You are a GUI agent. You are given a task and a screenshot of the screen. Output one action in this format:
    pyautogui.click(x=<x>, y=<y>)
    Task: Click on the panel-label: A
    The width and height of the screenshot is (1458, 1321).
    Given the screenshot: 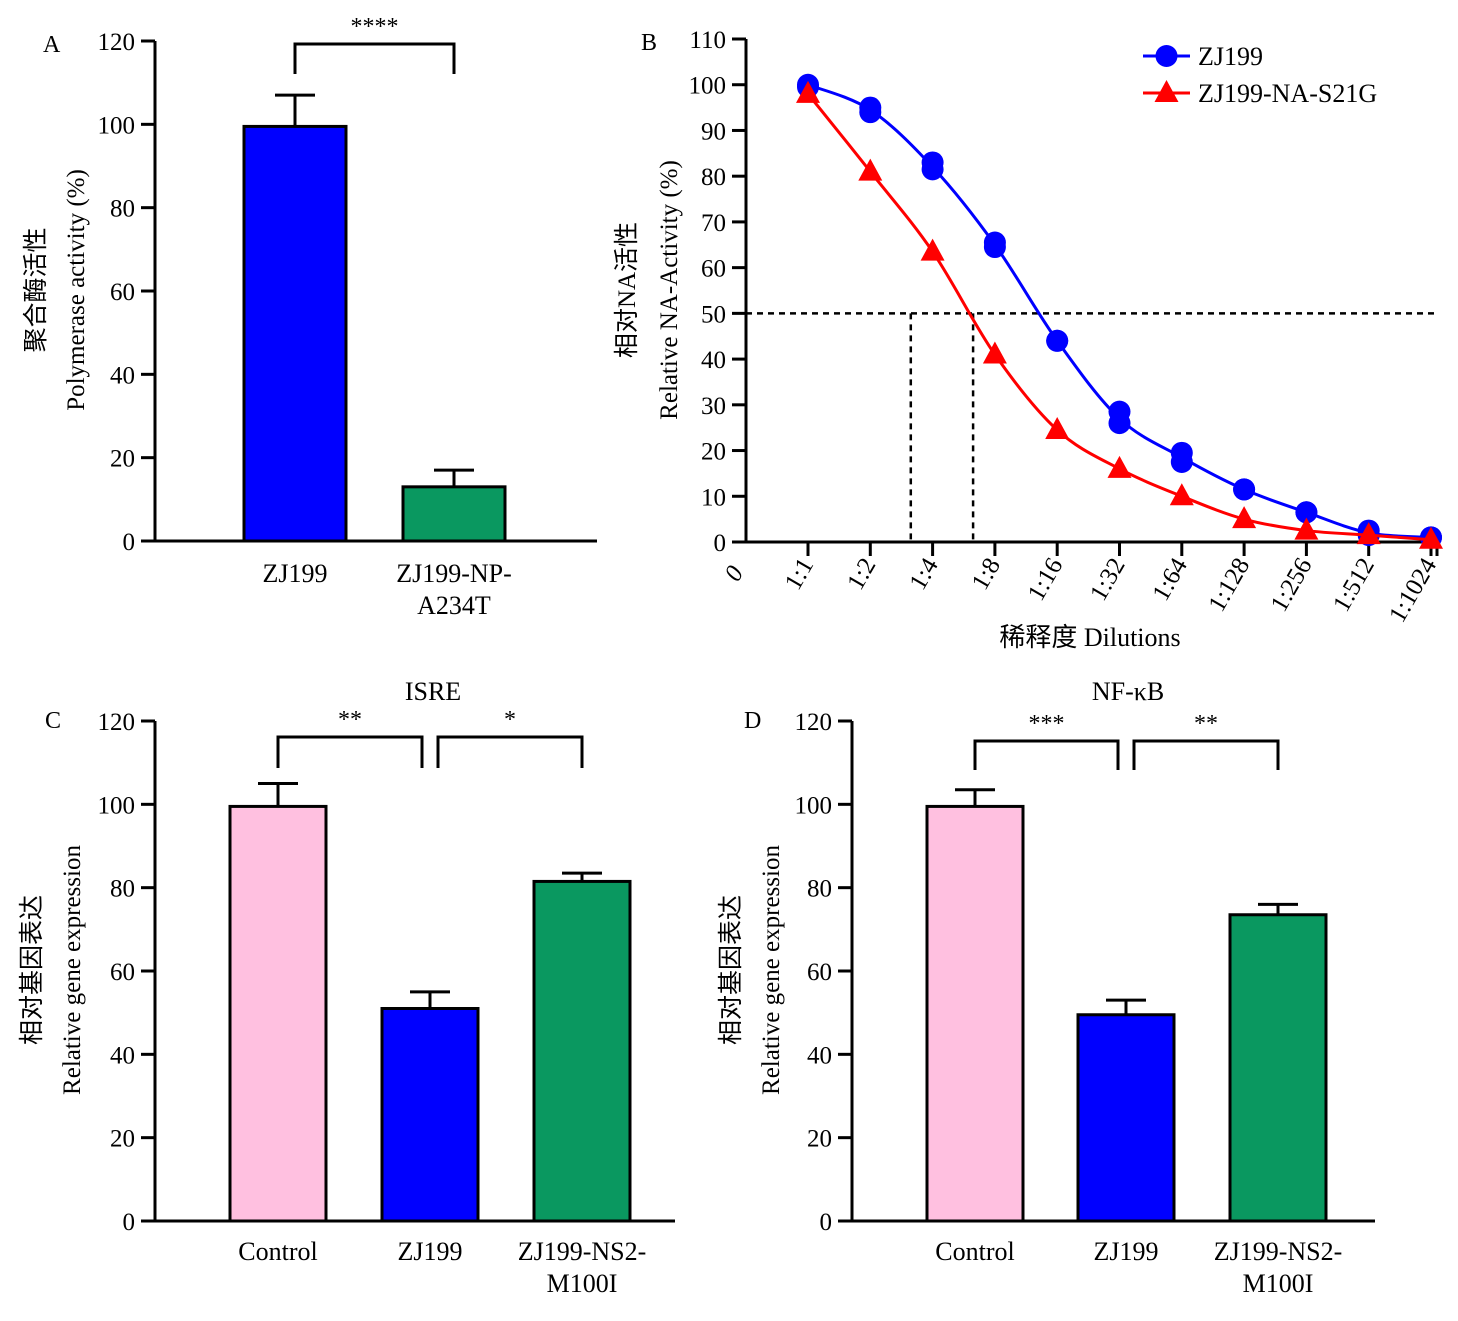 What is the action you would take?
    pyautogui.click(x=52, y=45)
    